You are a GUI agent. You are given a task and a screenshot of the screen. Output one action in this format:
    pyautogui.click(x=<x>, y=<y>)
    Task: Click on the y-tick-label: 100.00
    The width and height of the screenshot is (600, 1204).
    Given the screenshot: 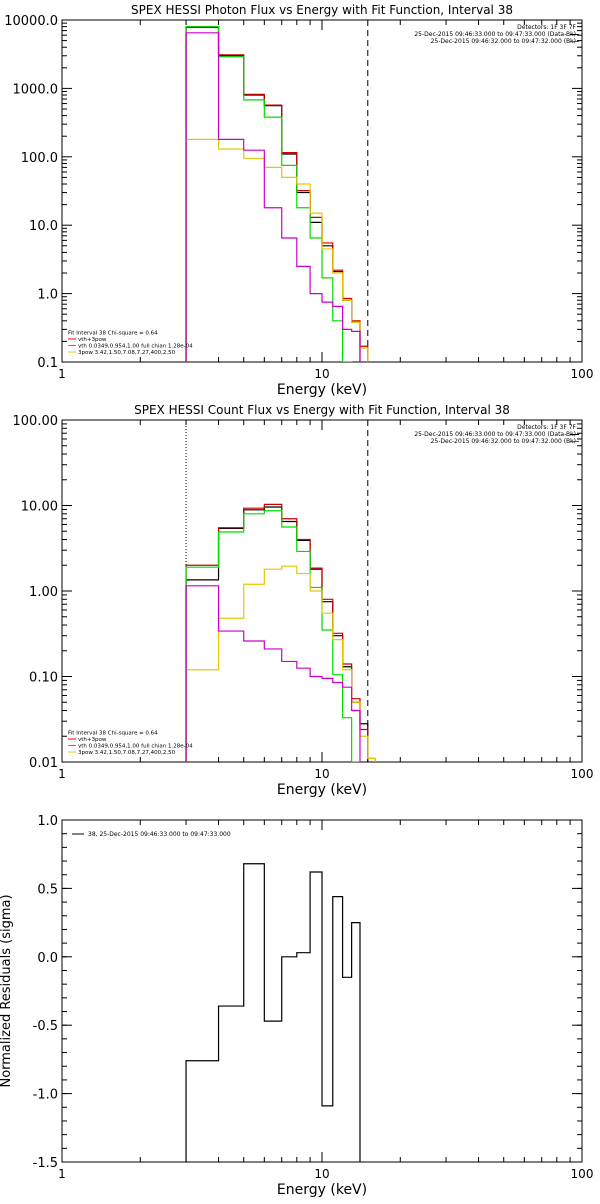 What is the action you would take?
    pyautogui.click(x=36, y=421)
    